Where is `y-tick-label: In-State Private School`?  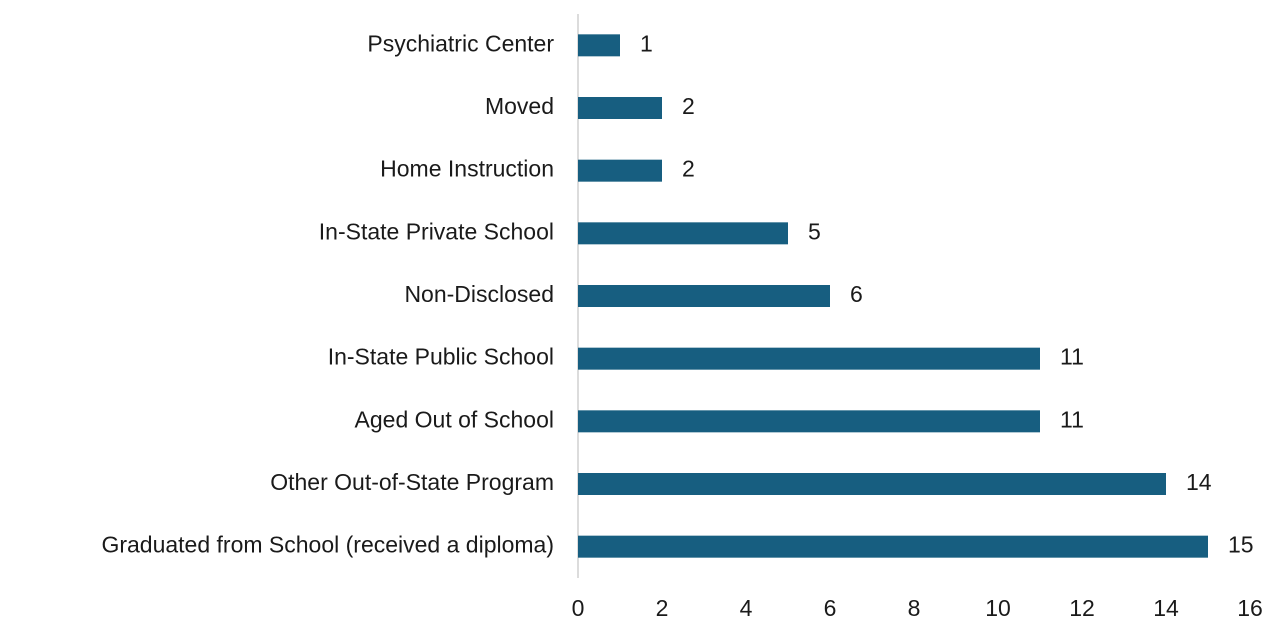
y-tick-label: In-State Private School is located at coordinates (436, 231).